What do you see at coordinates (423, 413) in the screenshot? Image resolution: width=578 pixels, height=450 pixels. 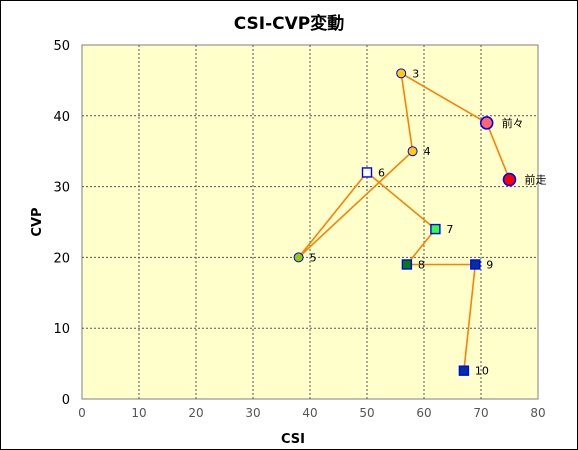 I see `x-tick-label: 60` at bounding box center [423, 413].